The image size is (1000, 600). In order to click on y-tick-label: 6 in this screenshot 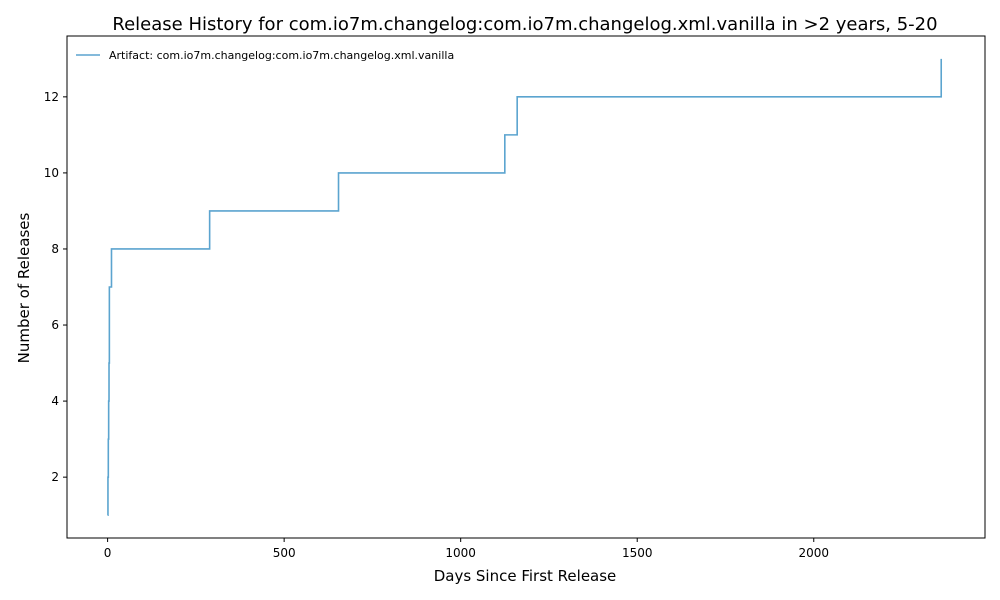, I will do `click(55, 325)`.